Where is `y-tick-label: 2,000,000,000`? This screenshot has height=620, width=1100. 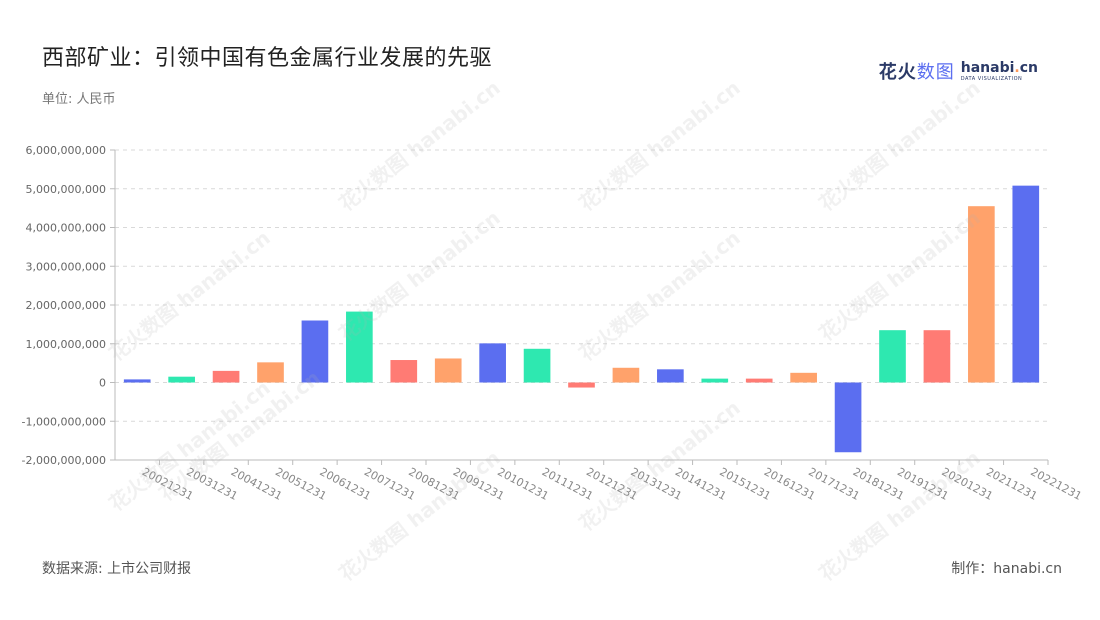 y-tick-label: 2,000,000,000 is located at coordinates (66, 305).